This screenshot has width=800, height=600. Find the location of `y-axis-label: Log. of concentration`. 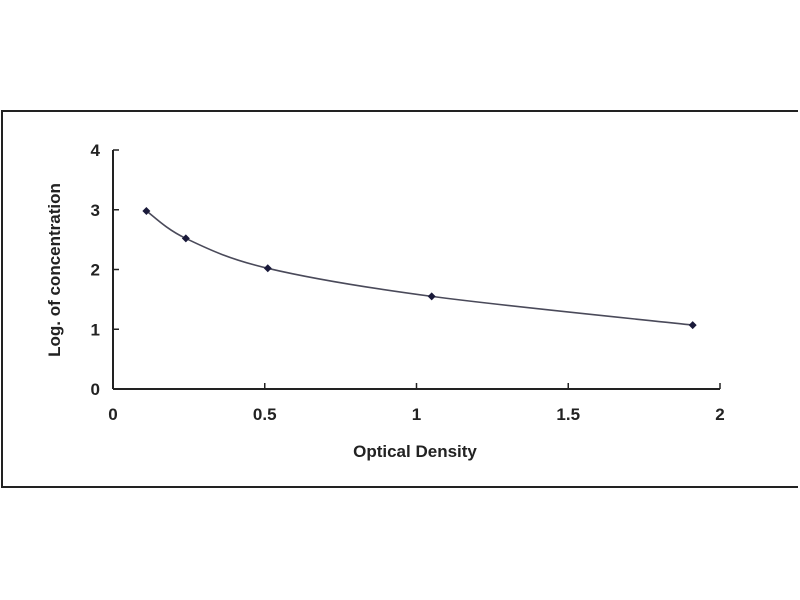

y-axis-label: Log. of concentration is located at coordinates (54, 270).